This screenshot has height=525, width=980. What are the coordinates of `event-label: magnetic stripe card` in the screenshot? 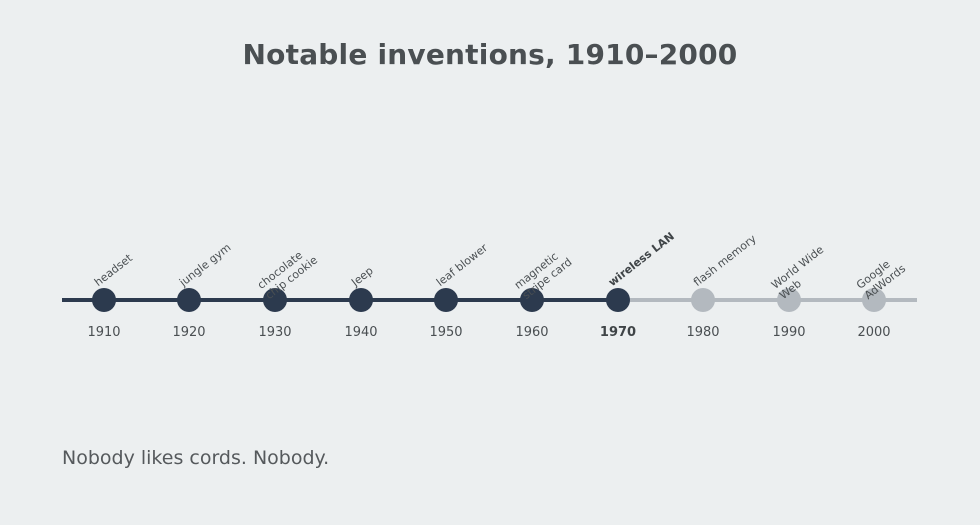 It's located at (543, 275).